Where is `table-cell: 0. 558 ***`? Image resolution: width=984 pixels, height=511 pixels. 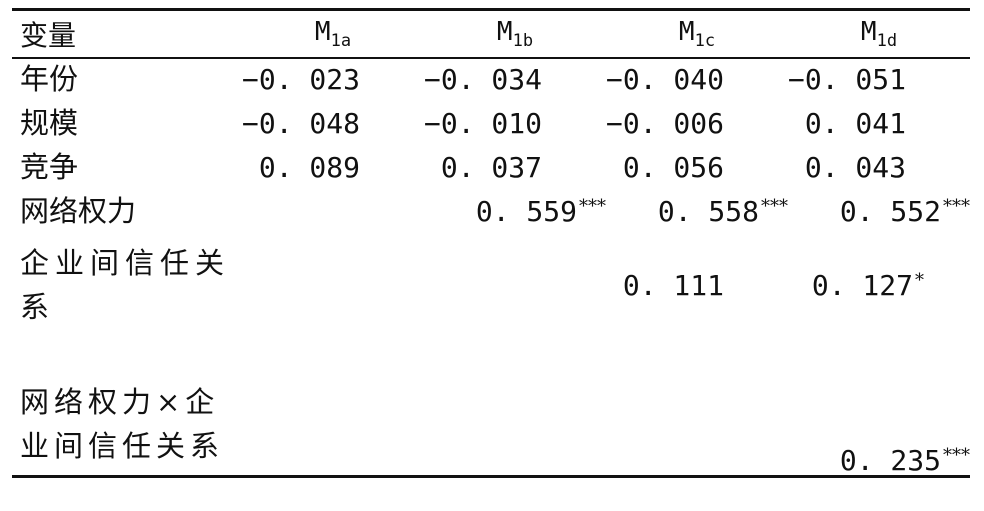 table-cell: 0. 558 *** is located at coordinates (697, 211).